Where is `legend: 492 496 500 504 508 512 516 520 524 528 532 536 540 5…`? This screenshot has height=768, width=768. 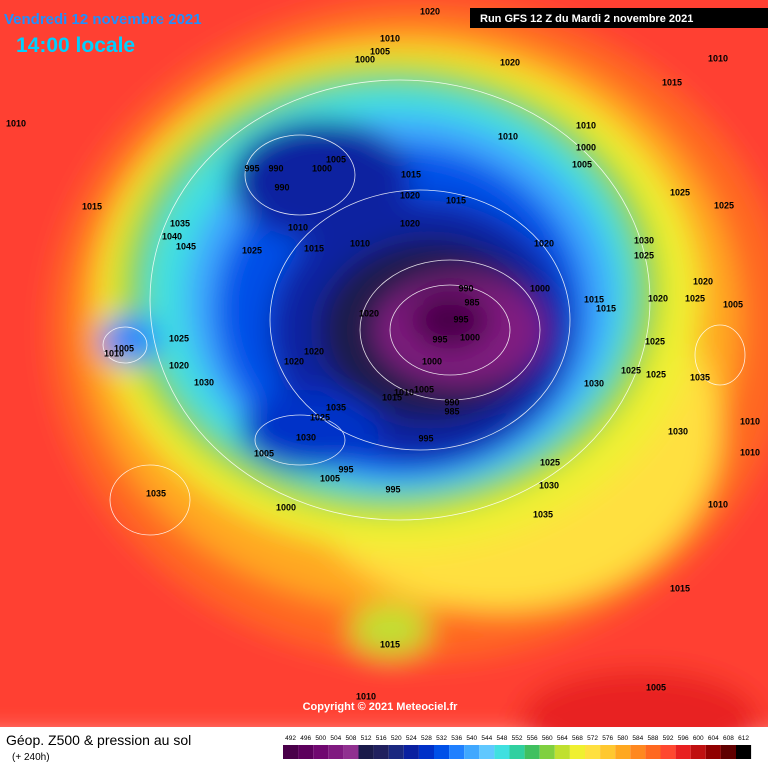
legend: 492 496 500 504 508 512 516 520 524 528 532 536 540 5… is located at coordinates (517, 747).